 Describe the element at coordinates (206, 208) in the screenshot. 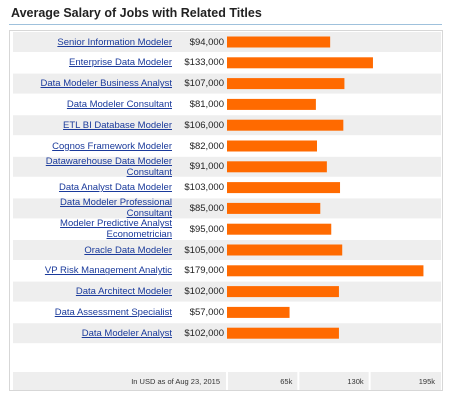

I see `salary-value: $85,000` at that location.